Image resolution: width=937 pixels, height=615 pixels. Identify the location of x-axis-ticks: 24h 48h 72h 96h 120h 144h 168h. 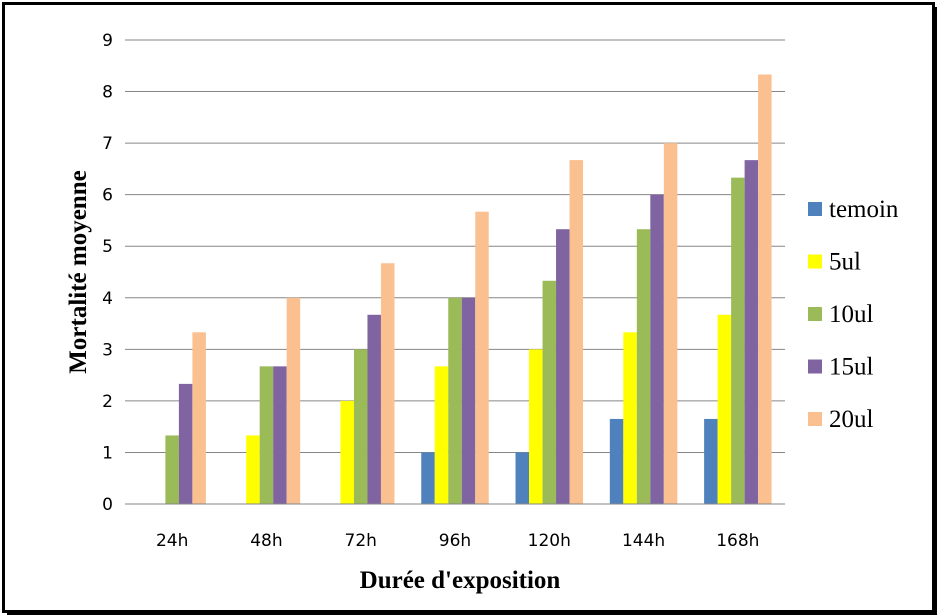
(458, 541).